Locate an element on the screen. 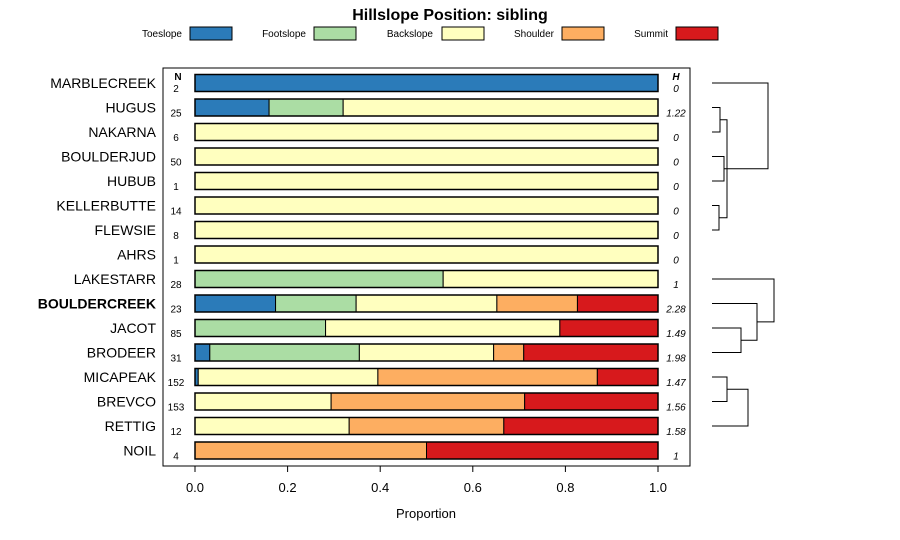  n-value: 8 is located at coordinates (176, 236).